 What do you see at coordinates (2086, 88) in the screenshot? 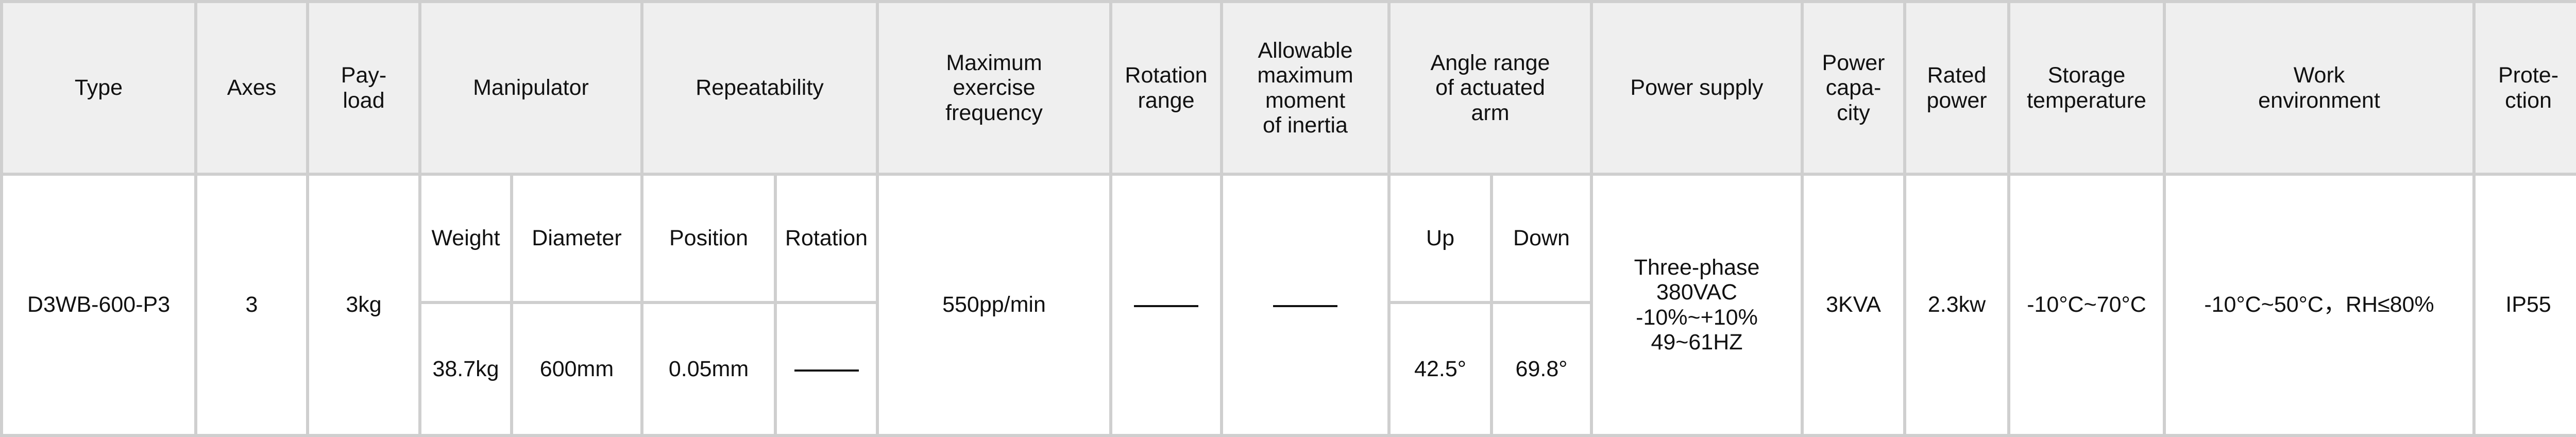
I see `header-storage-temp: Storage temperature` at bounding box center [2086, 88].